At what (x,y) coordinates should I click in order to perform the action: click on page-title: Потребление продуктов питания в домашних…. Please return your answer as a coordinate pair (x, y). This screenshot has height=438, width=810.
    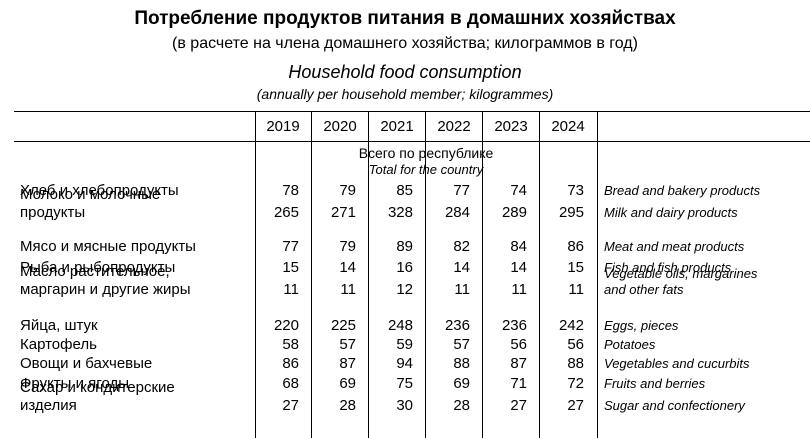
    Looking at the image, I should click on (405, 18).